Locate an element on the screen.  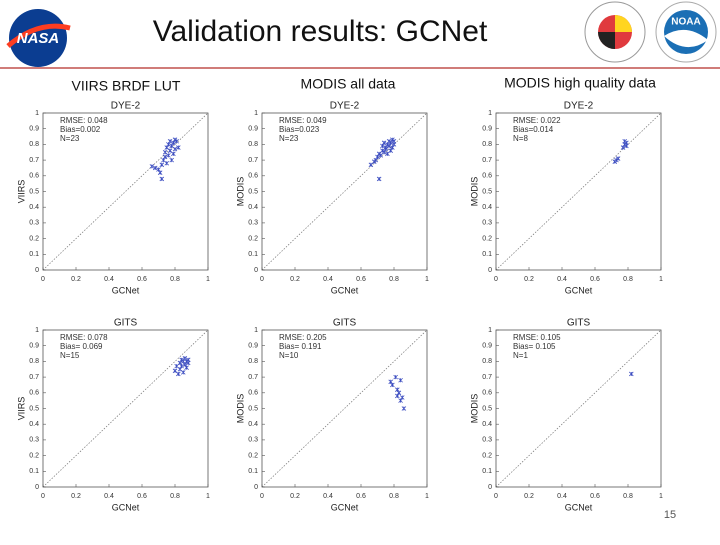
logo-text: NASA is located at coordinates (38, 38).